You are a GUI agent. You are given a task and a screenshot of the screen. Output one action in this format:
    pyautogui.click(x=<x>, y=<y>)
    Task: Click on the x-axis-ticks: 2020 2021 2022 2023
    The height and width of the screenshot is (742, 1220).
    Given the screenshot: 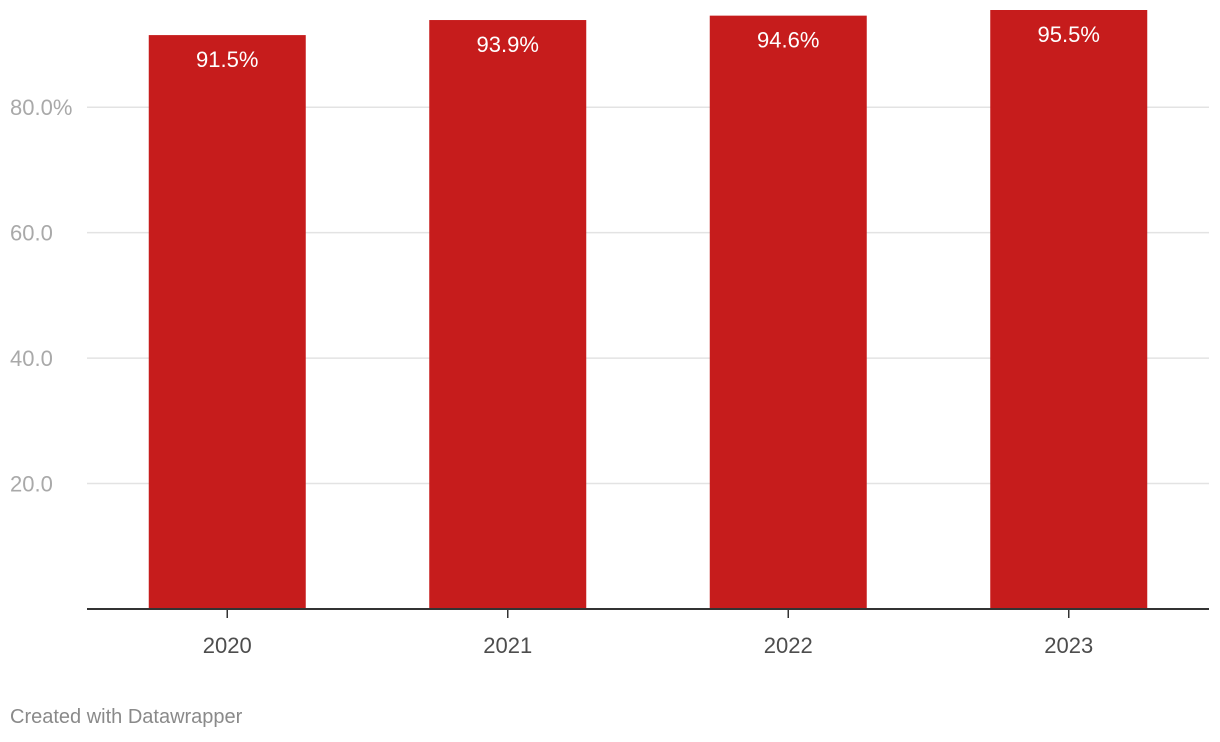 What is the action you would take?
    pyautogui.click(x=648, y=633)
    